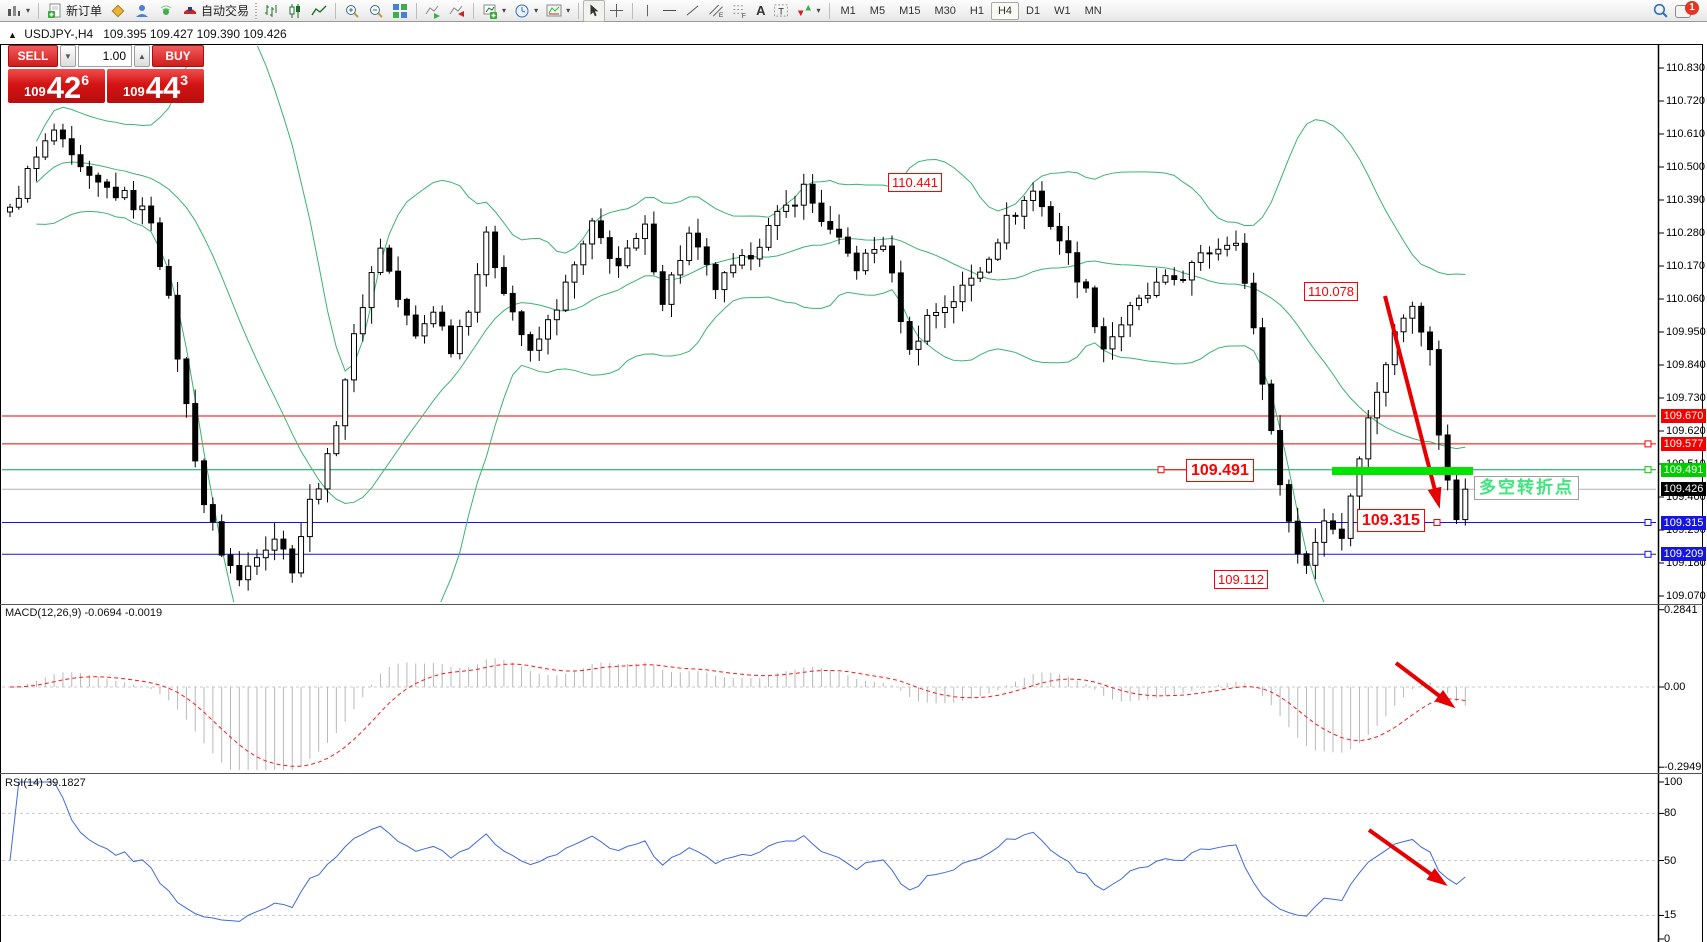 The image size is (1707, 942). Describe the element at coordinates (1004, 10) in the screenshot. I see `timeframe-h4: H4` at that location.